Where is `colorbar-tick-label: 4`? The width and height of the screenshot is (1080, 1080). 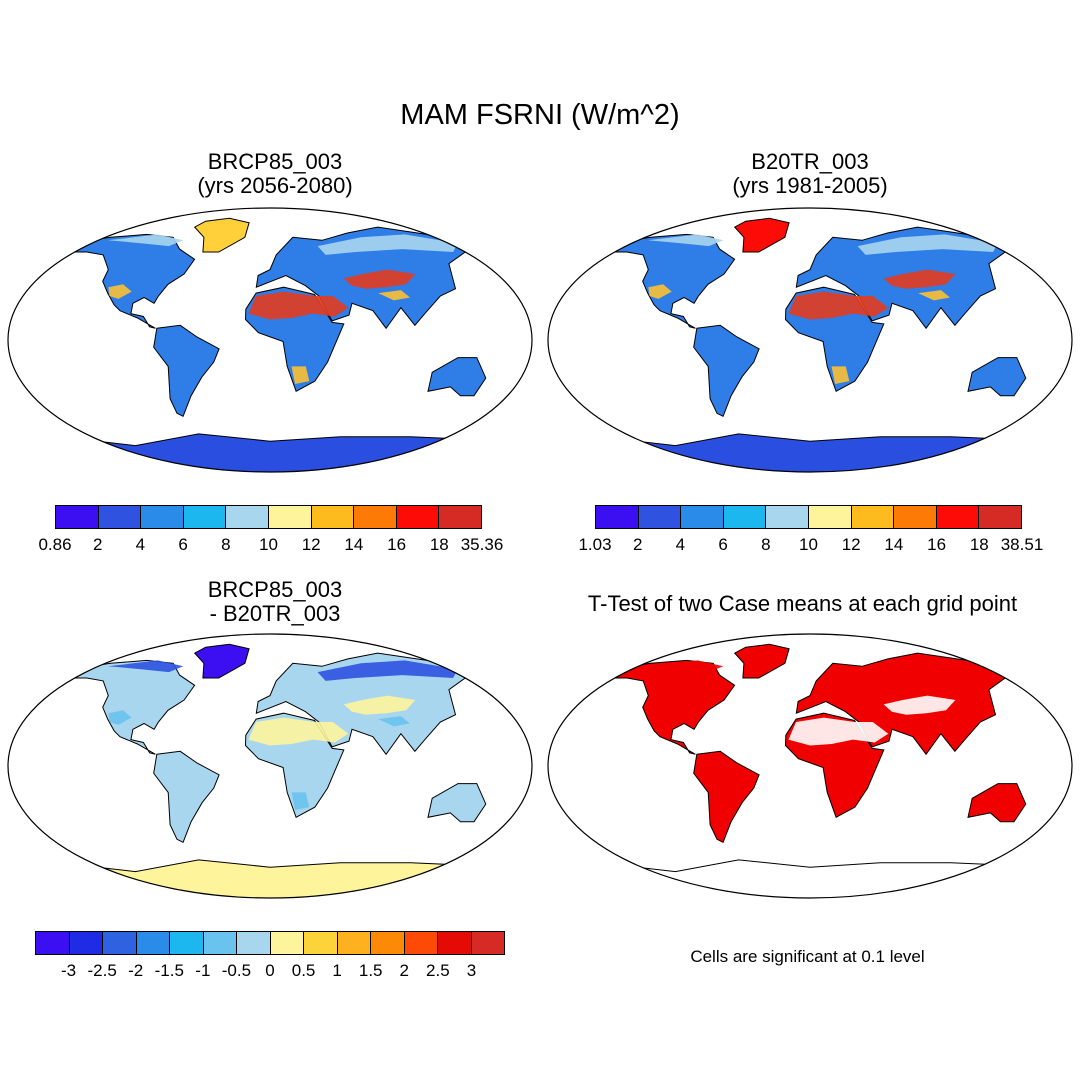 colorbar-tick-label: 4 is located at coordinates (680, 544).